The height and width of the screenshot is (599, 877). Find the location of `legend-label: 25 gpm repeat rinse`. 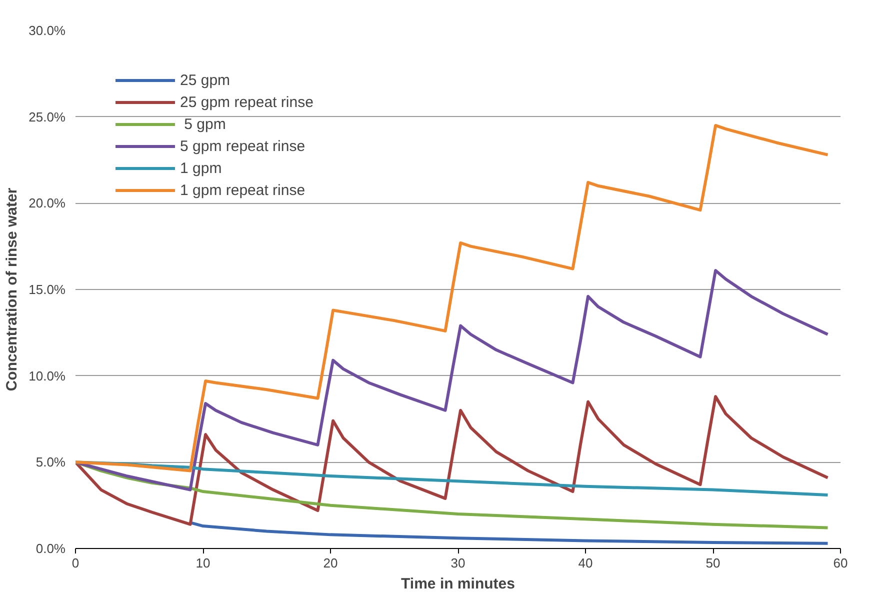

legend-label: 25 gpm repeat rinse is located at coordinates (247, 102).